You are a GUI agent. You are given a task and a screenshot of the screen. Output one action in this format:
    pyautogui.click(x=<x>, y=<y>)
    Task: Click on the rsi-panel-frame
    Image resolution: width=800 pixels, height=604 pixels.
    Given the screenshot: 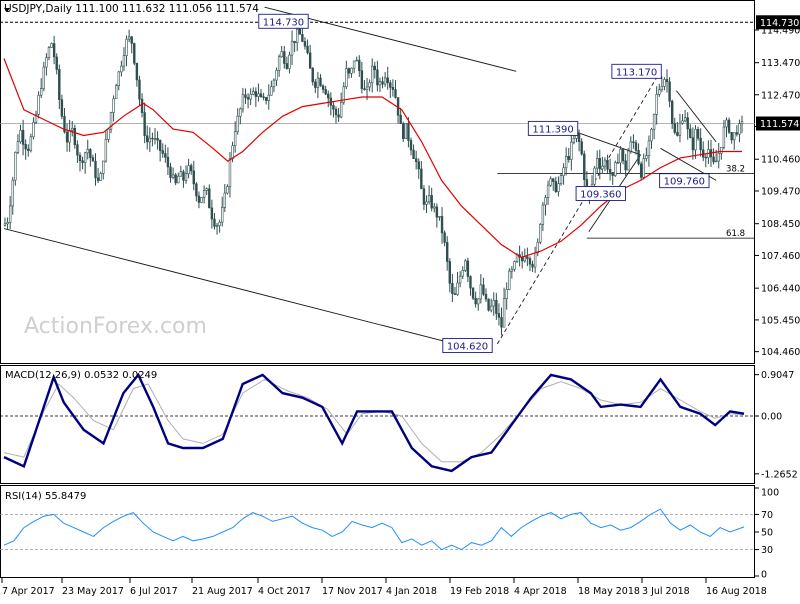 What is the action you would take?
    pyautogui.click(x=377, y=531)
    